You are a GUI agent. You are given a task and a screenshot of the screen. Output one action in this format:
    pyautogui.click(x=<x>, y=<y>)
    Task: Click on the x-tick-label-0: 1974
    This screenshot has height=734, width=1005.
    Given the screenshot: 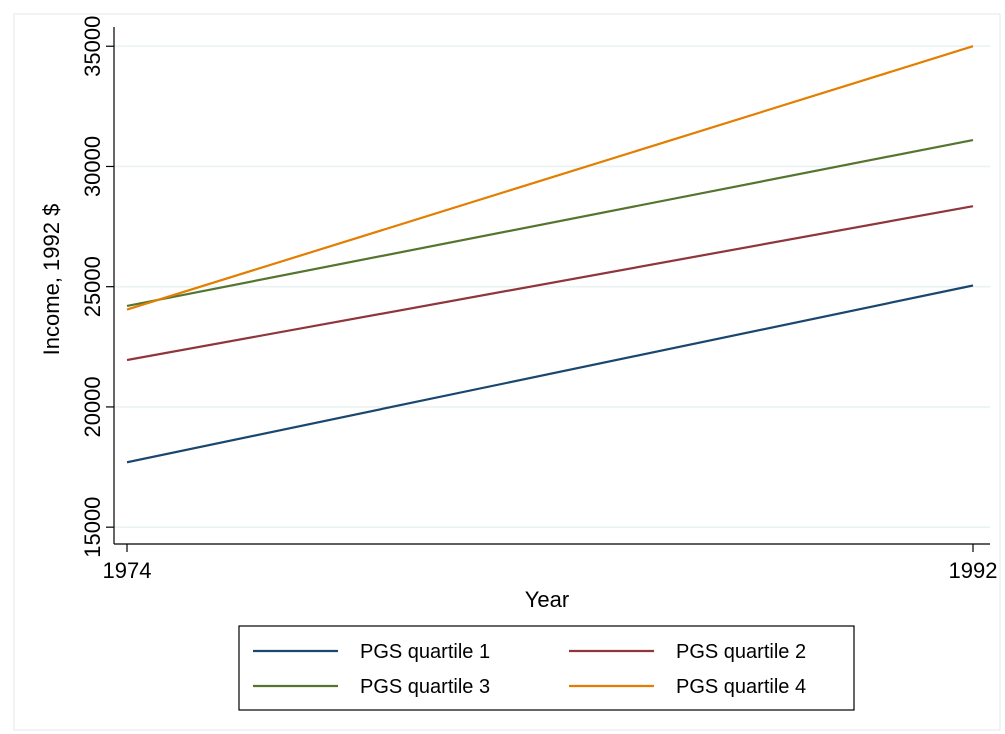 What is the action you would take?
    pyautogui.click(x=127, y=570)
    